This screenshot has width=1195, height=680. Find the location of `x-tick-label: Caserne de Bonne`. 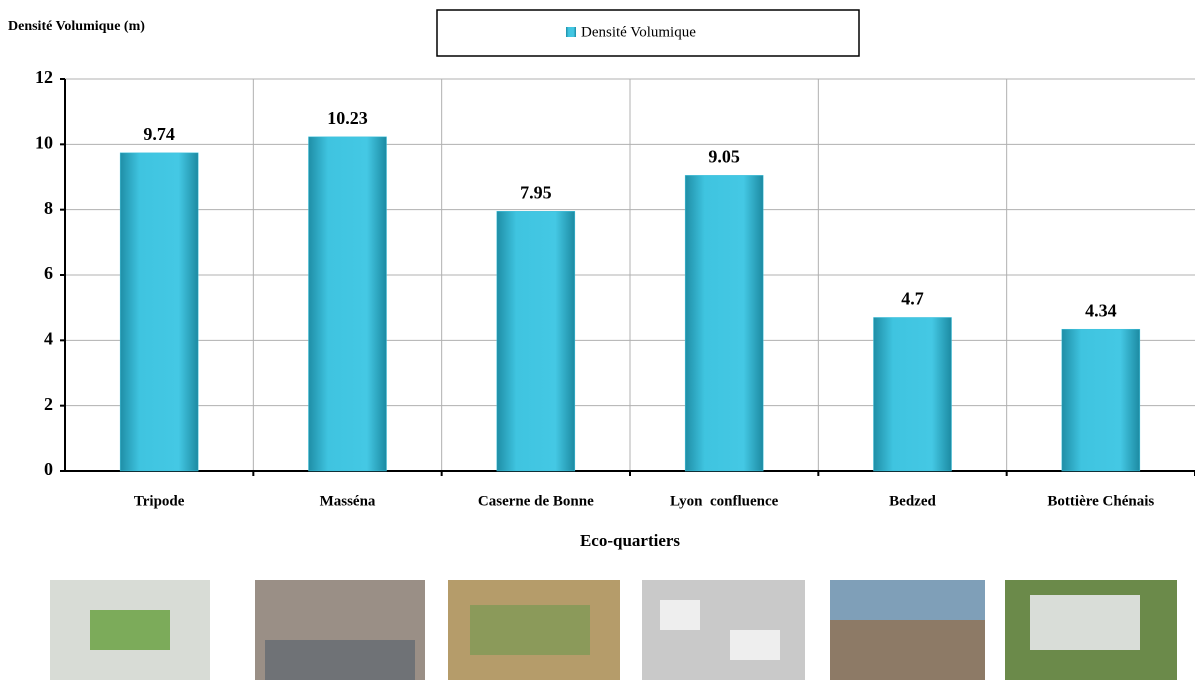

x-tick-label: Caserne de Bonne is located at coordinates (536, 501).